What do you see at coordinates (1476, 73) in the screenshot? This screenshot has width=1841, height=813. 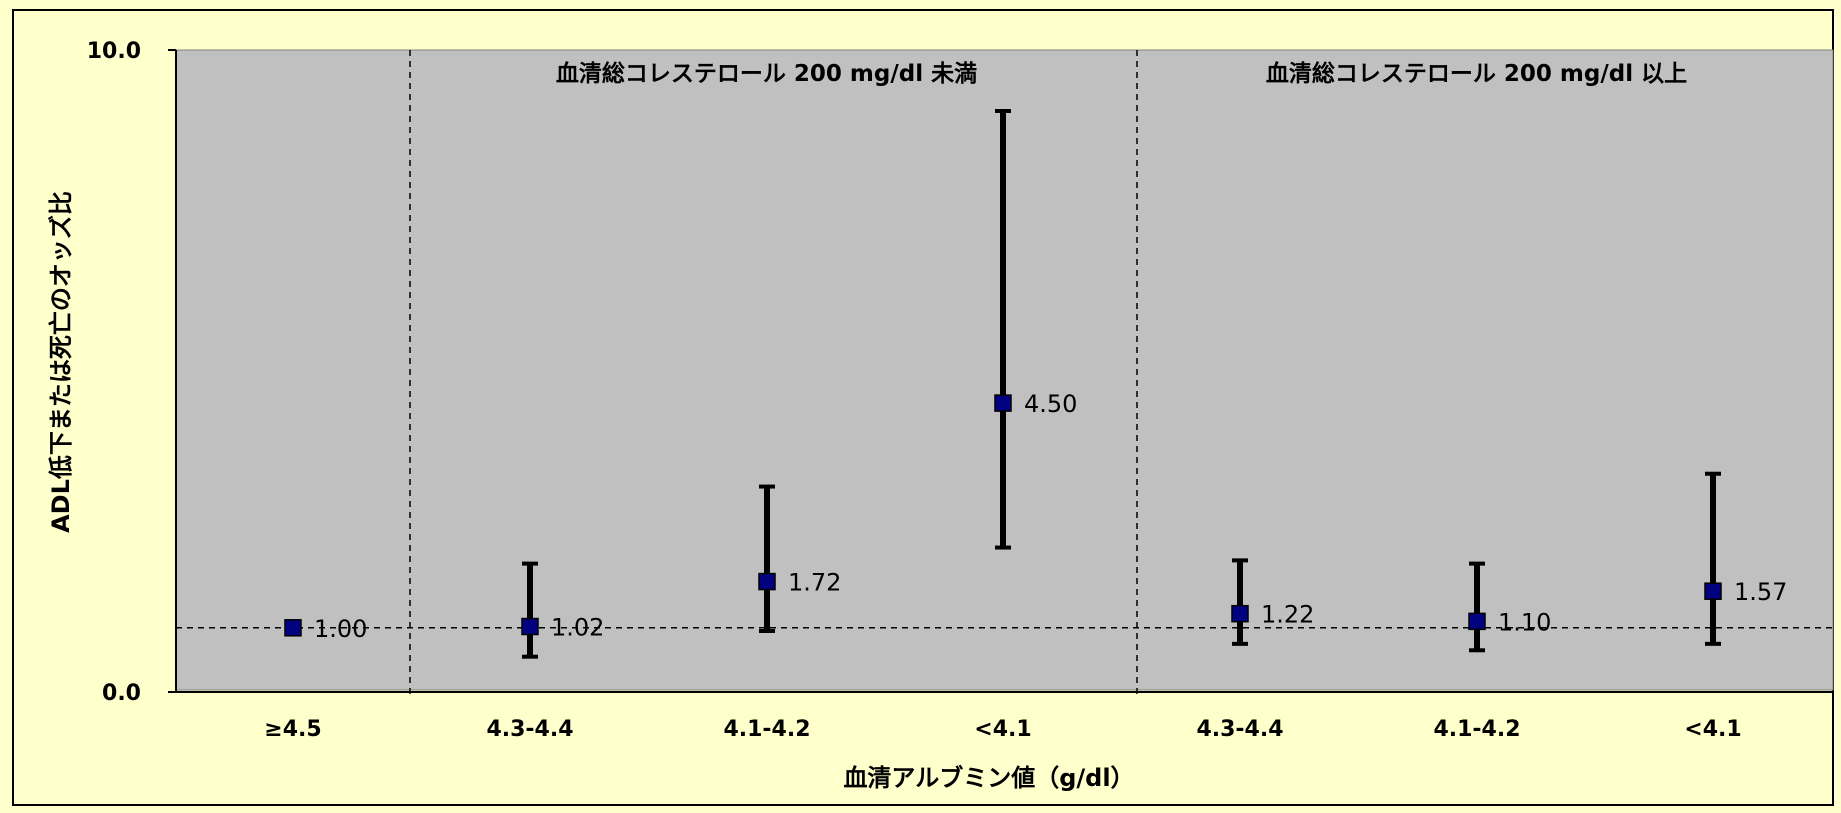 I see `group-label: 血清総コレステロール 200 mg/dl 以上` at bounding box center [1476, 73].